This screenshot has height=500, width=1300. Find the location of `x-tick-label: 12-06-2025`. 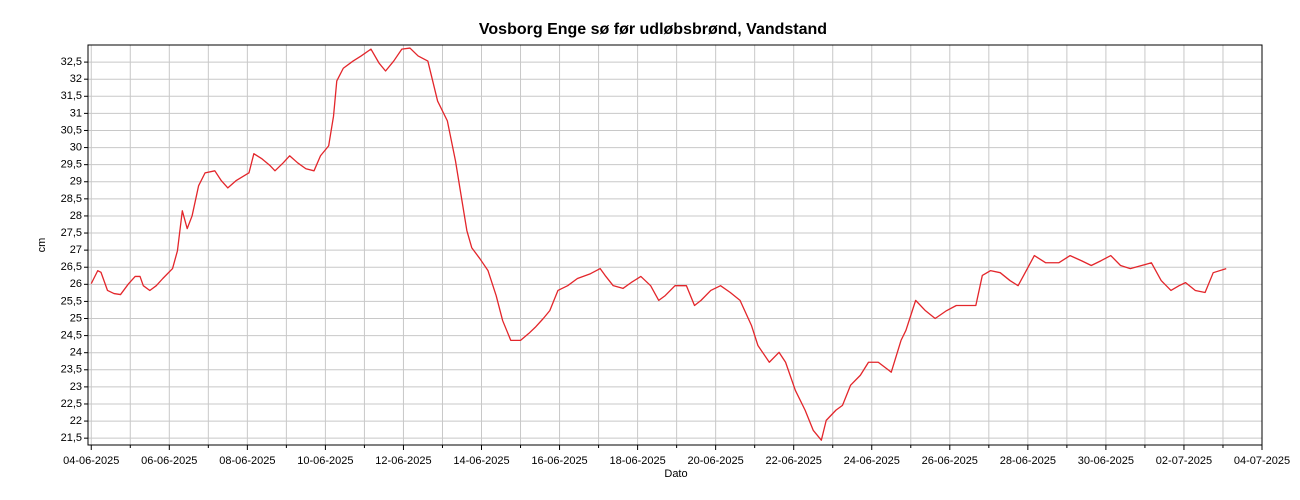

x-tick-label: 12-06-2025 is located at coordinates (403, 461).